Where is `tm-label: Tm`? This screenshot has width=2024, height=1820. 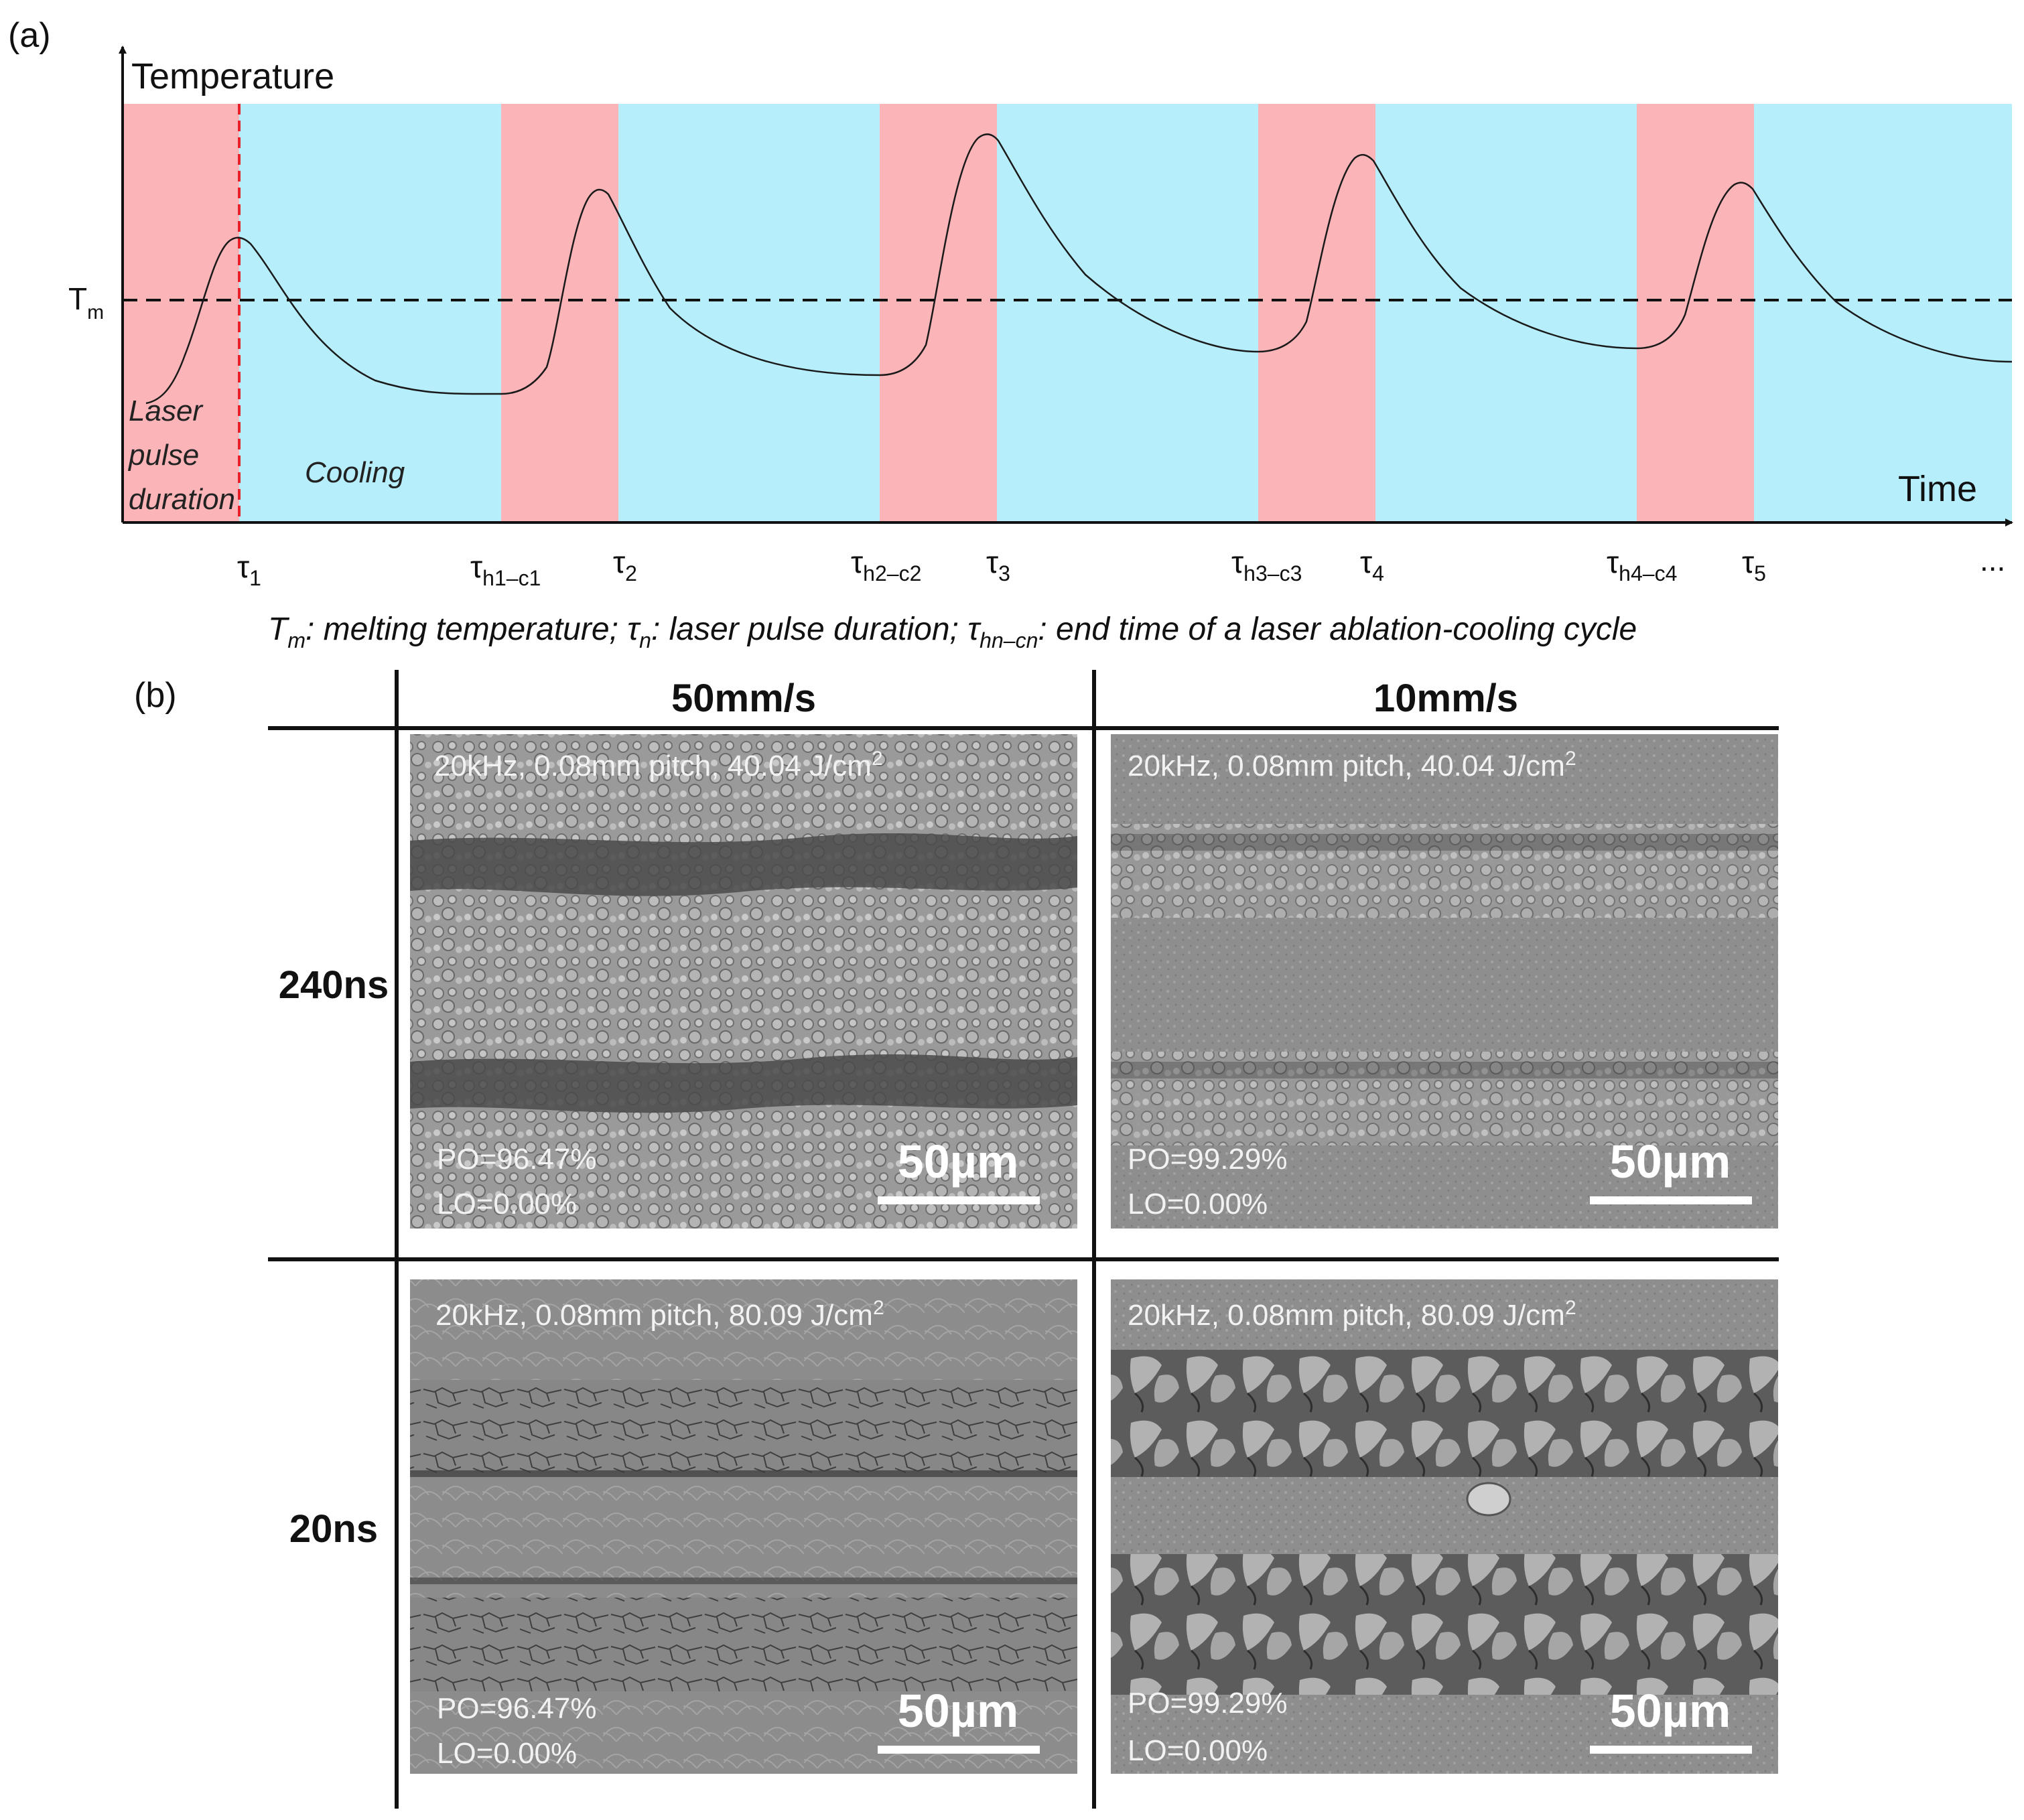 tm-label: Tm is located at coordinates (86, 303).